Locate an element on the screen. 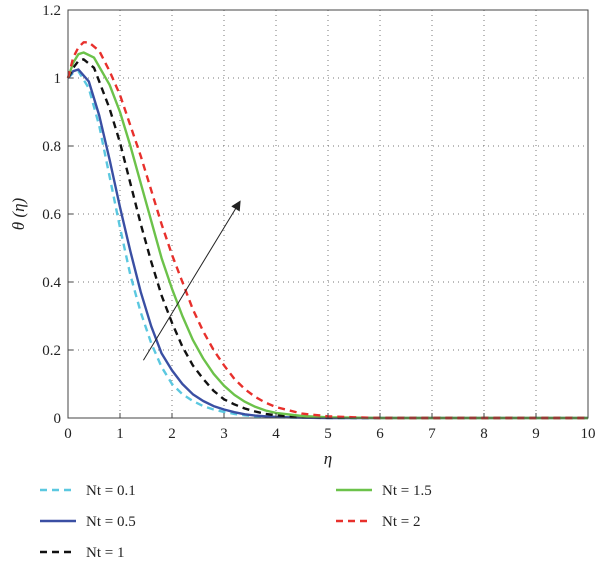 The image size is (600, 576). x-tick-label: 7 is located at coordinates (432, 434).